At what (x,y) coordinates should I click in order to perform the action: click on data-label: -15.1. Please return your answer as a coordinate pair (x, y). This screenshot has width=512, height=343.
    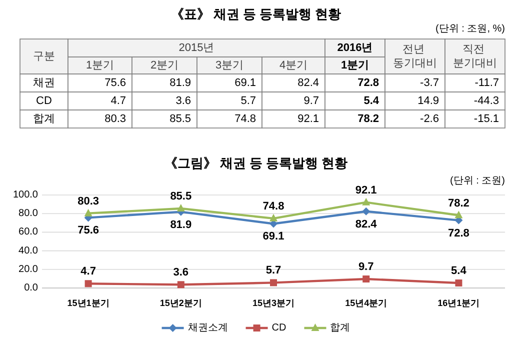
    Looking at the image, I should click on (486, 119).